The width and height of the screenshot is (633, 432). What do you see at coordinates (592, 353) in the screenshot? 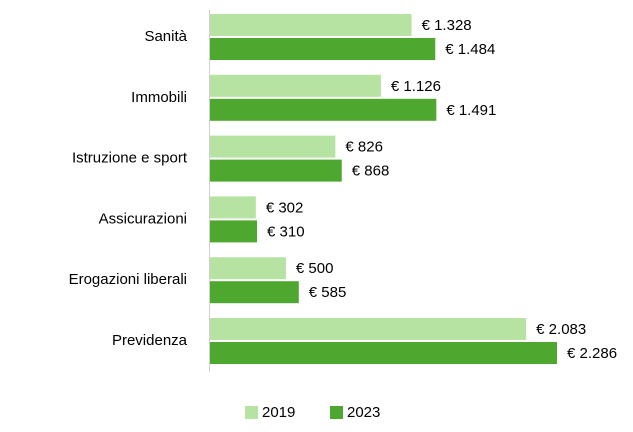
I see `value-label: € 2.286` at bounding box center [592, 353].